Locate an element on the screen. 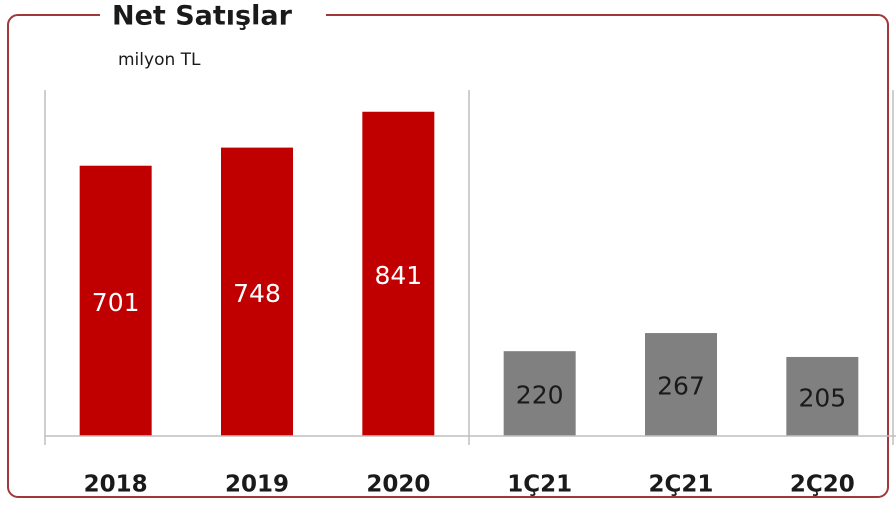 This screenshot has height=508, width=896. value-label: 220 is located at coordinates (540, 395).